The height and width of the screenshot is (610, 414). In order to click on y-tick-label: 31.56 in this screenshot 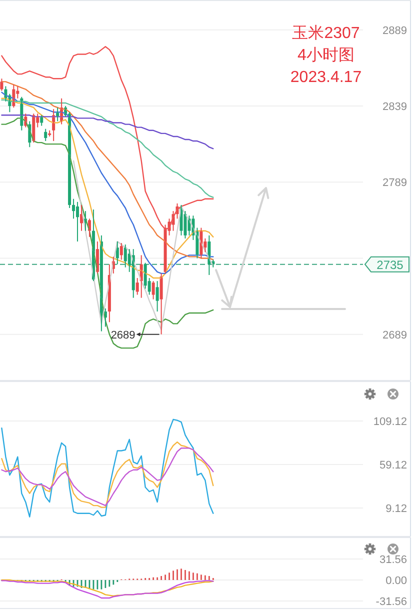, I will do `click(393, 560)`.